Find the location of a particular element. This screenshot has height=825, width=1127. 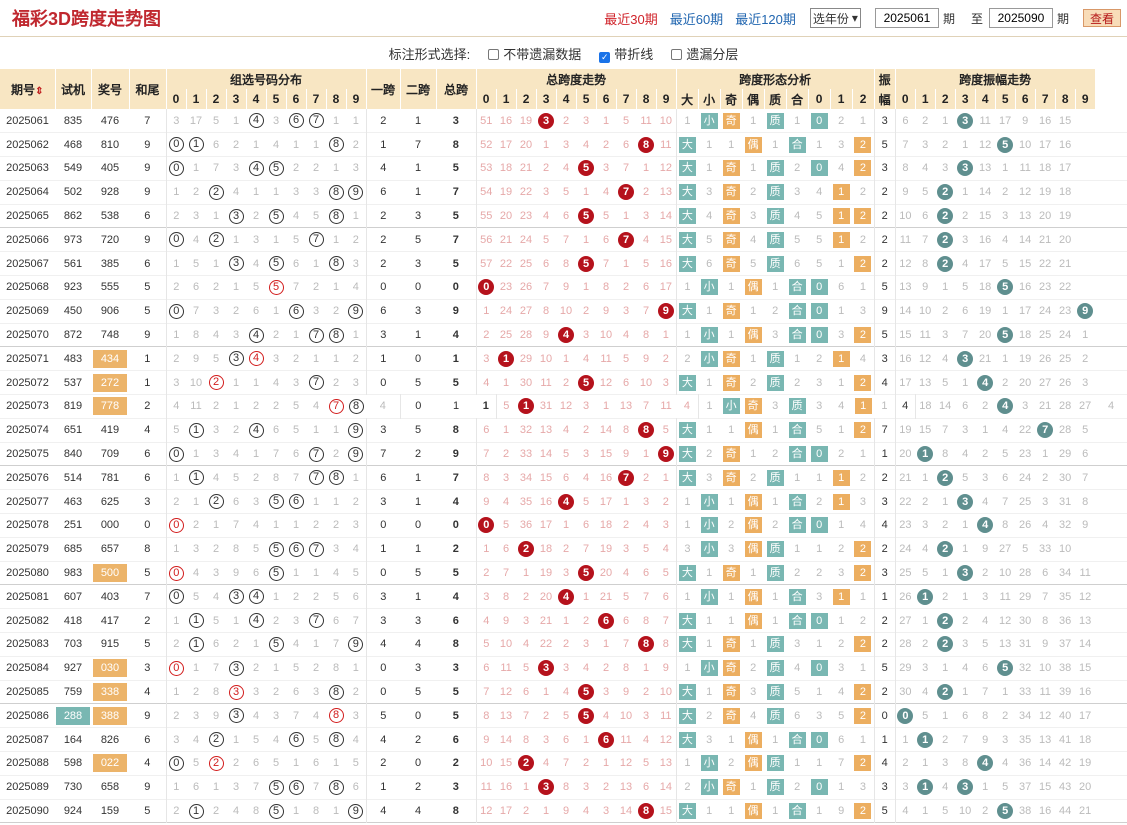

kd-digit-6: 6 is located at coordinates (606, 99).